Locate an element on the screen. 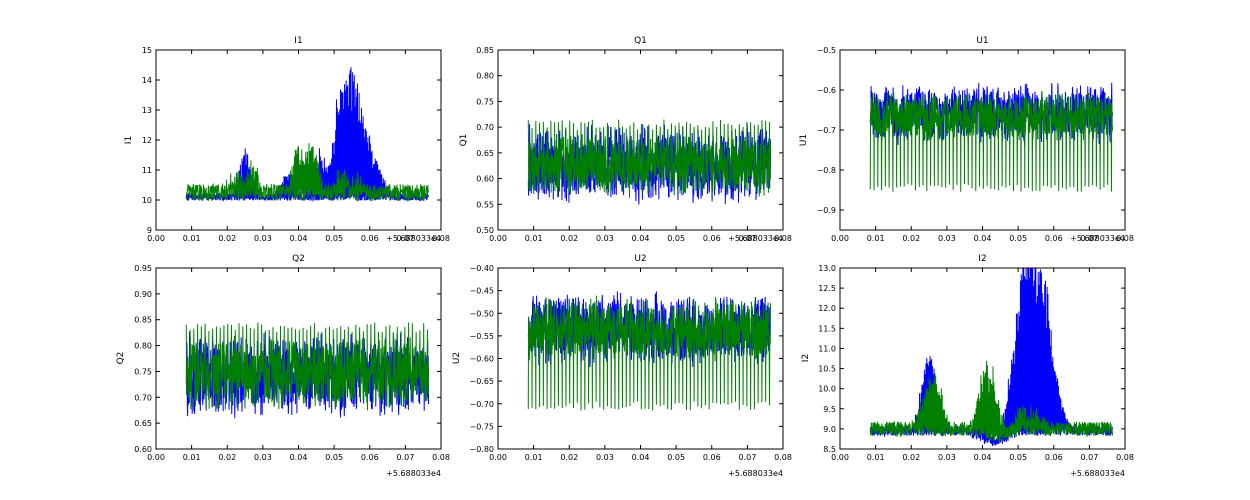  y-tick-label: 9 is located at coordinates (149, 230).